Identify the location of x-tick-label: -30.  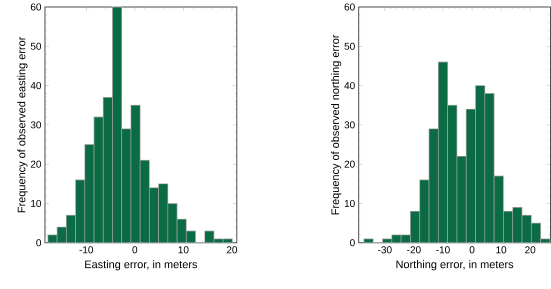
(385, 250).